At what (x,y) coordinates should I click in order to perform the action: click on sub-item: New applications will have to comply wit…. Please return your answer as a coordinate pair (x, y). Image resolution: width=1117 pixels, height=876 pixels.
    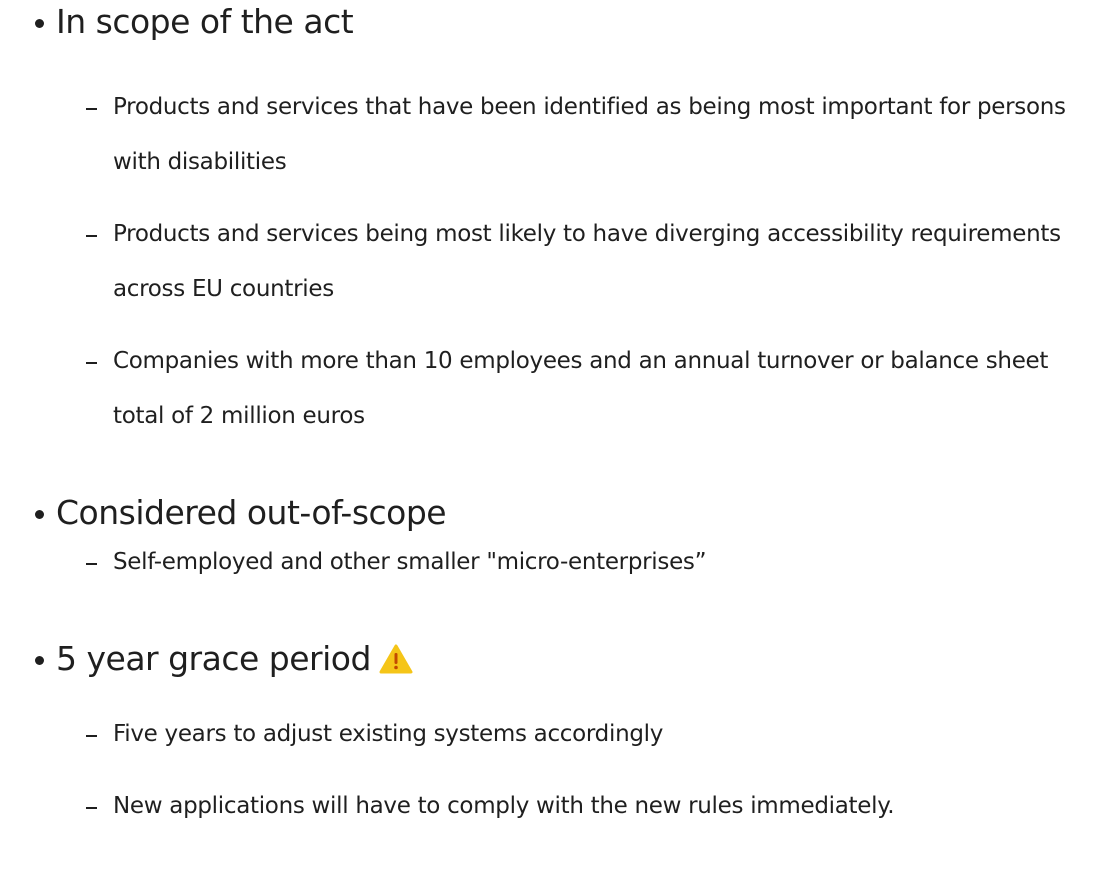
    Looking at the image, I should click on (551, 806).